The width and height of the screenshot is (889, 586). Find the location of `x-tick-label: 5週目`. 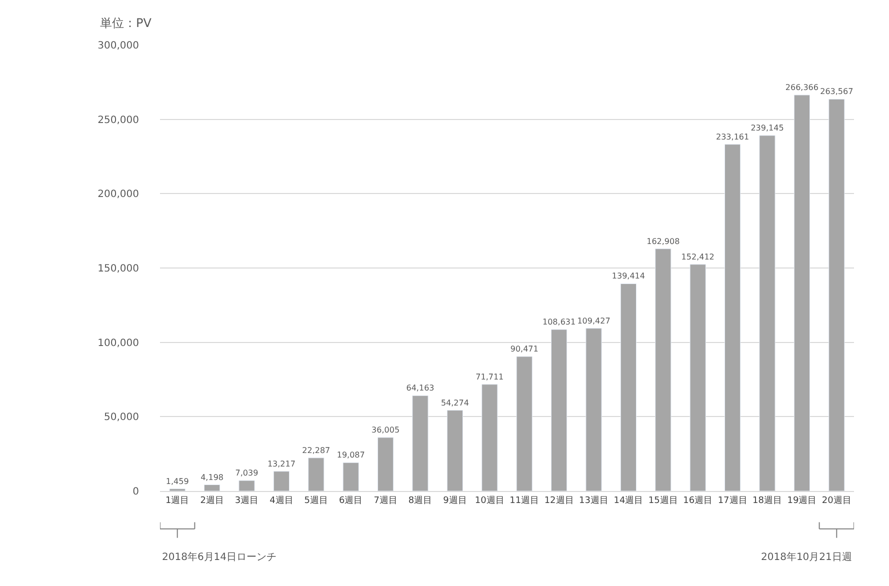

x-tick-label: 5週目 is located at coordinates (316, 500).